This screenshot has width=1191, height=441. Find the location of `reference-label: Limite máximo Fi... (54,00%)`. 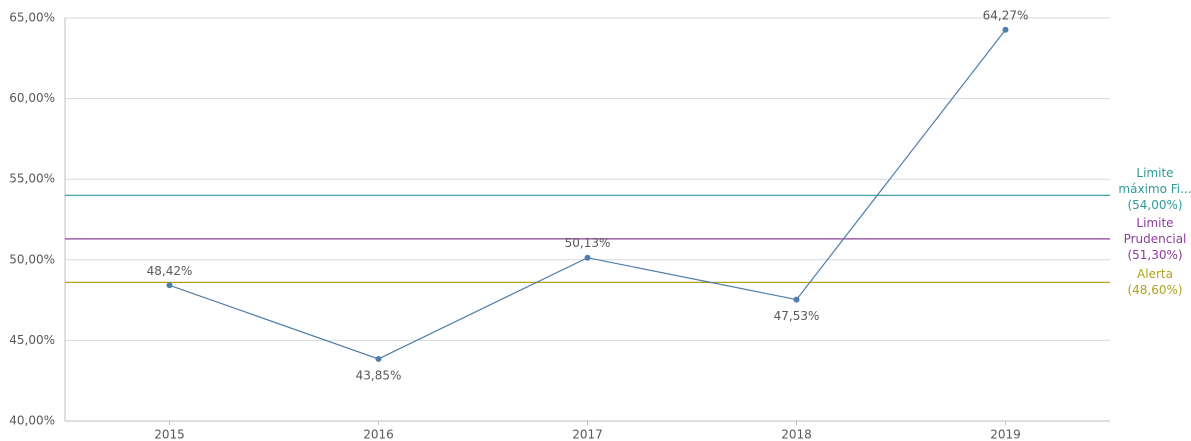

reference-label: Limite máximo Fi... (54,00%) is located at coordinates (1154, 188).